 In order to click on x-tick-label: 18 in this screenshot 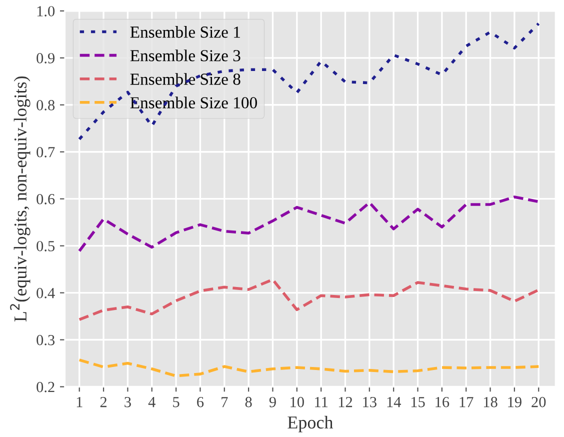, I will do `click(491, 402)`.